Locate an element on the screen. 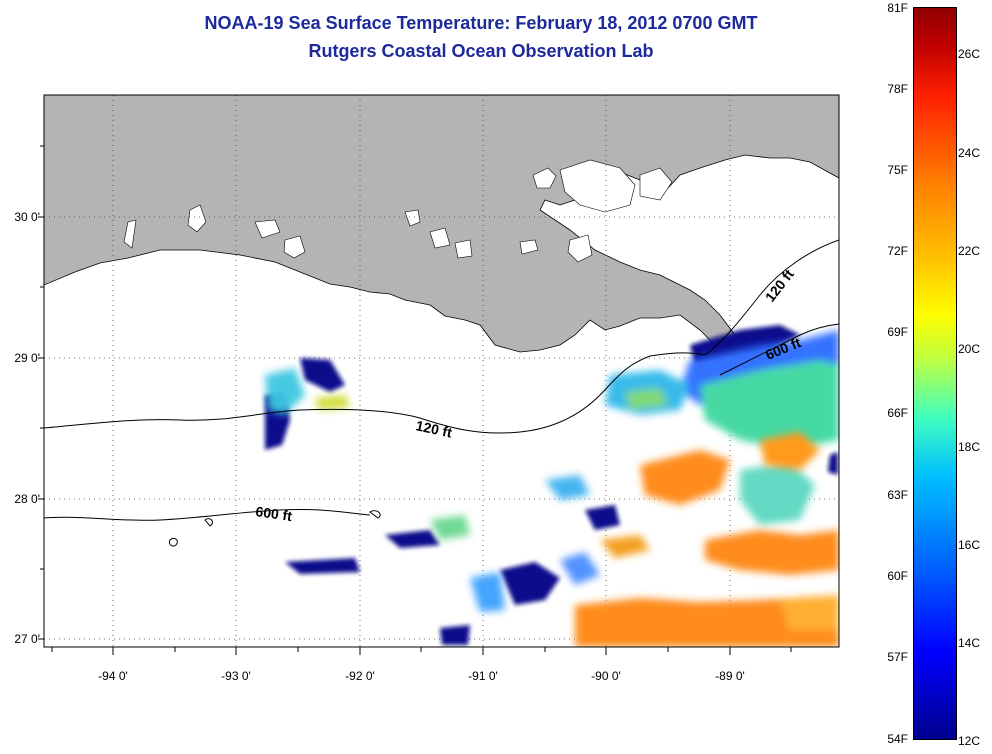  colorbar-c-label: 24C is located at coordinates (969, 153).